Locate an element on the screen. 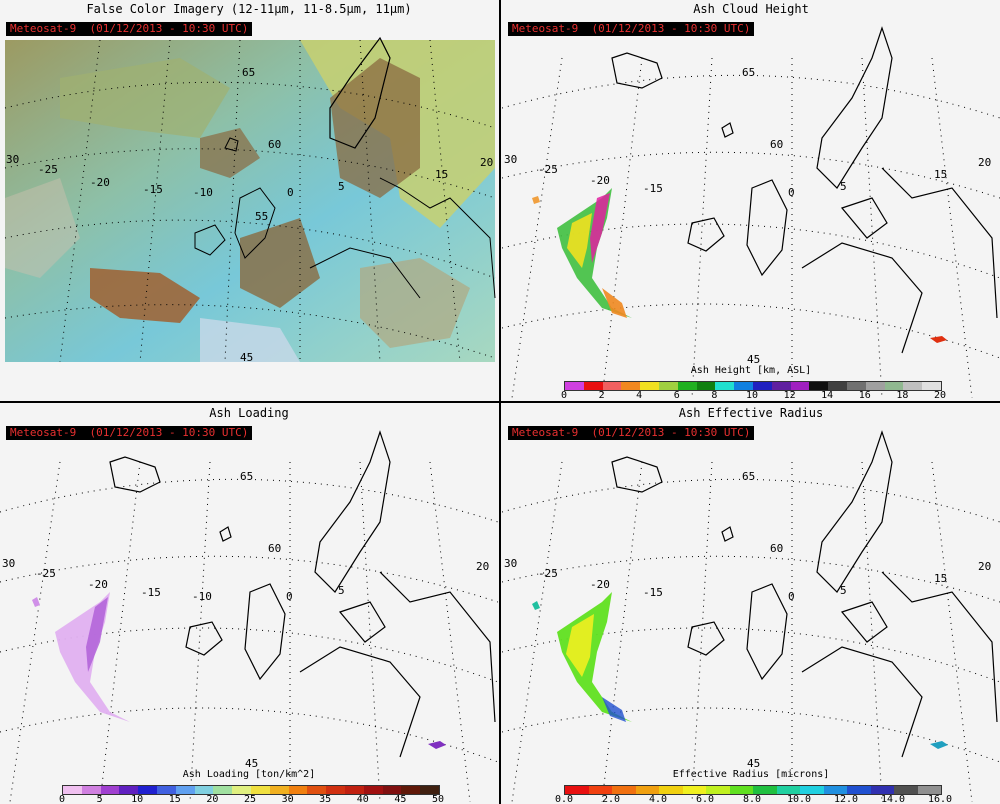  panel-title: Ash Loading is located at coordinates (249, 413).